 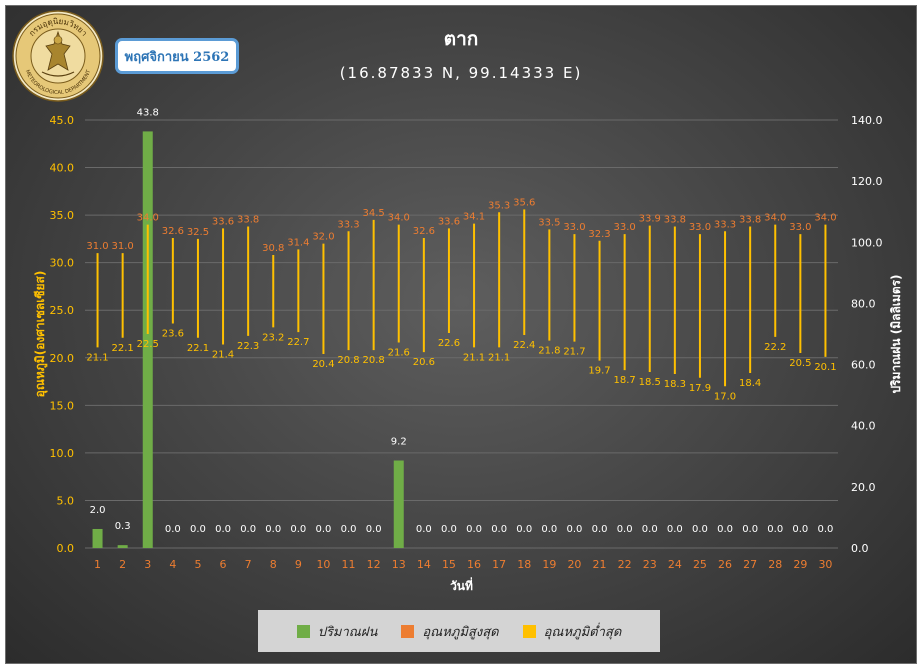 What do you see at coordinates (399, 441) in the screenshot?
I see `rain-data-label: 9.2` at bounding box center [399, 441].